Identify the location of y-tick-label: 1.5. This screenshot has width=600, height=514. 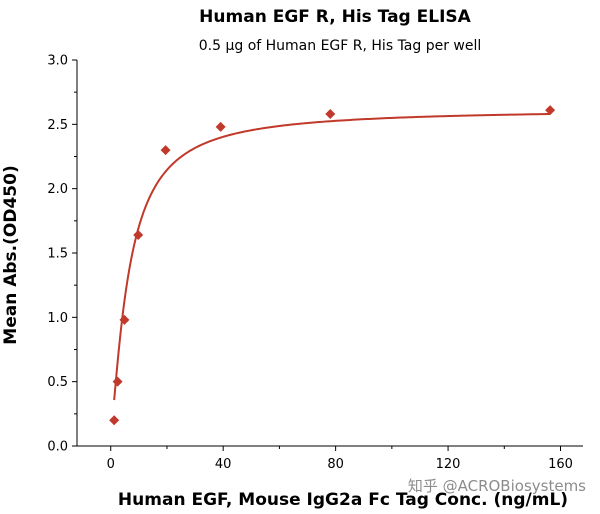
(57, 254).